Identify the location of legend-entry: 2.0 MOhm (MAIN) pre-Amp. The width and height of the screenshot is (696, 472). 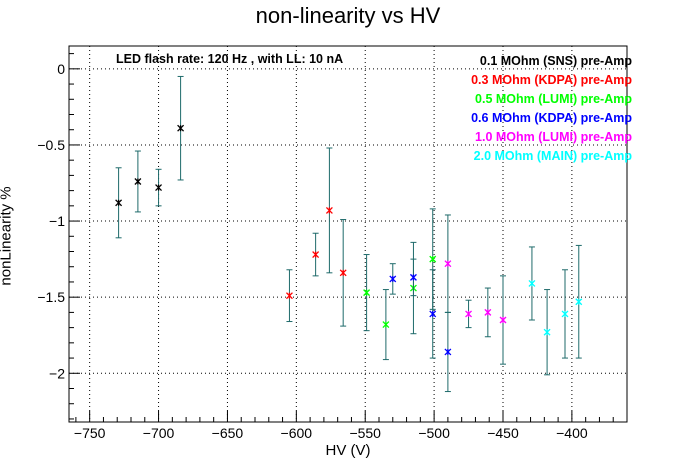
(552, 156).